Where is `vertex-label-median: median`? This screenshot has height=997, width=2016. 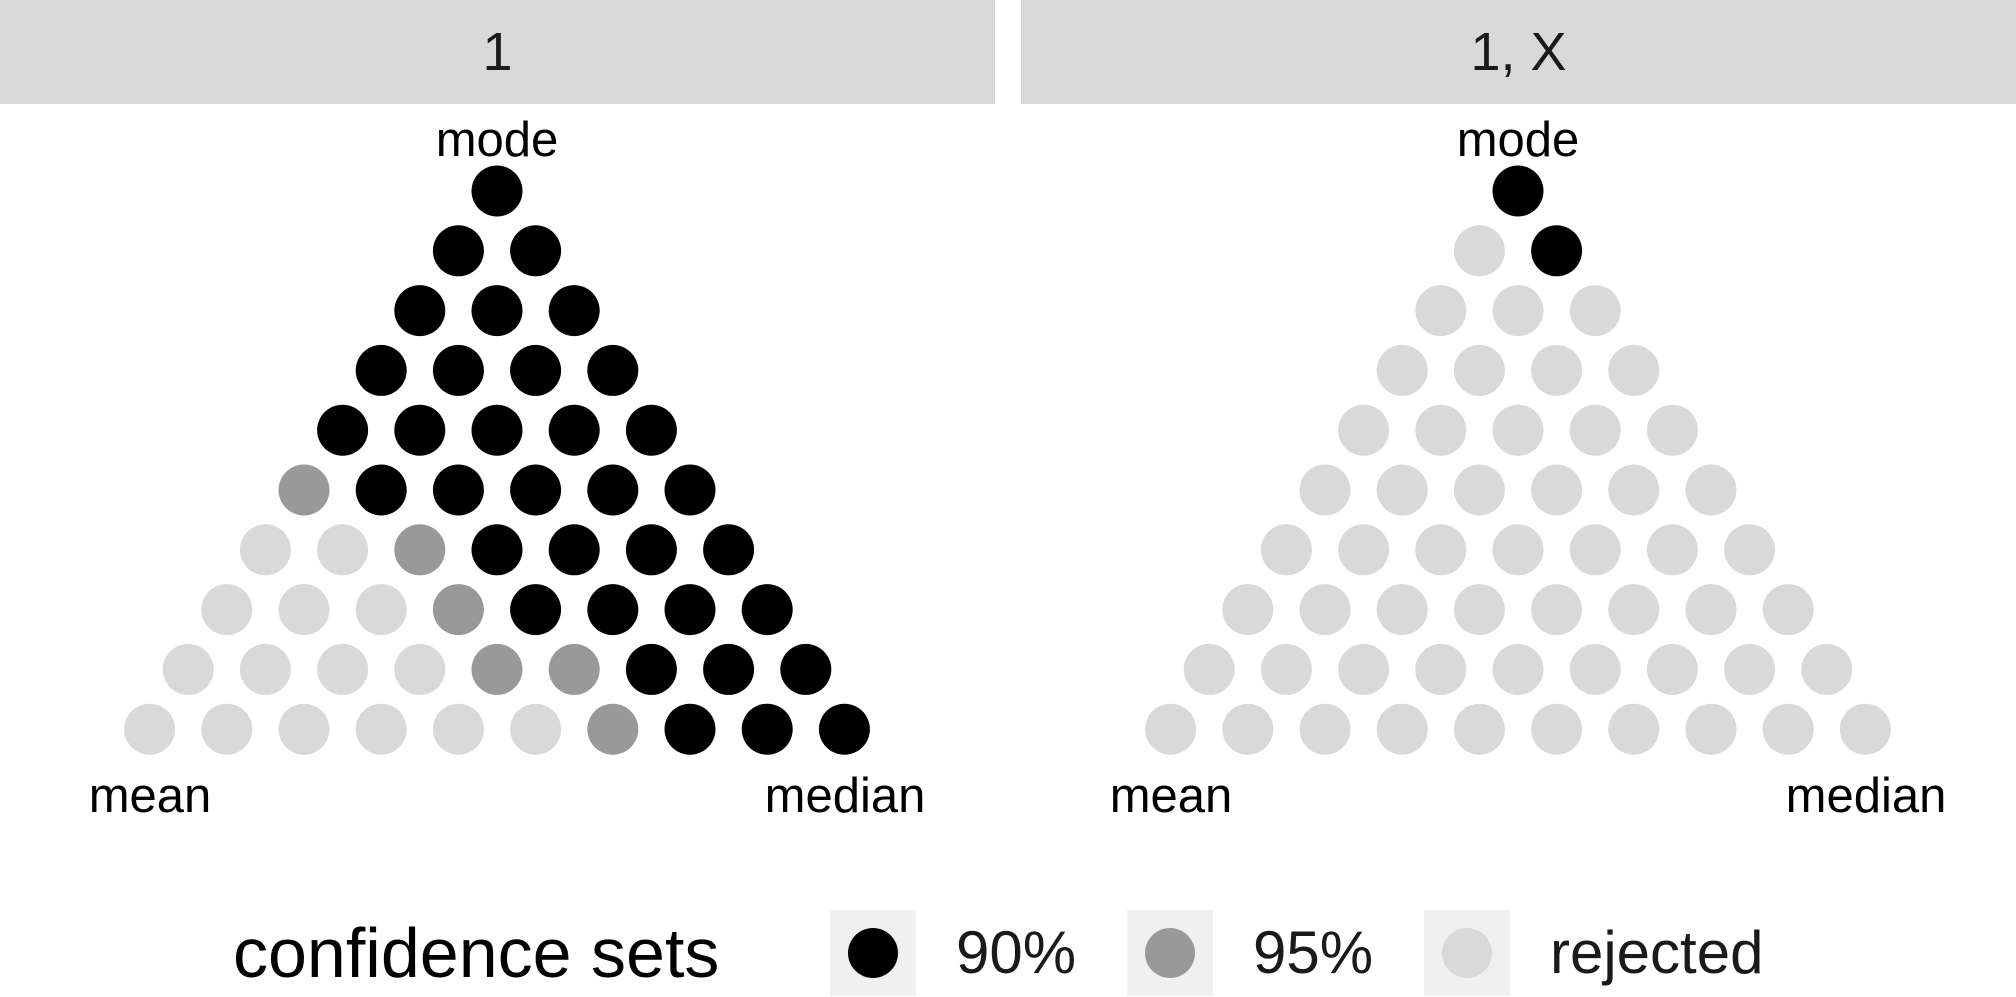 vertex-label-median: median is located at coordinates (845, 796).